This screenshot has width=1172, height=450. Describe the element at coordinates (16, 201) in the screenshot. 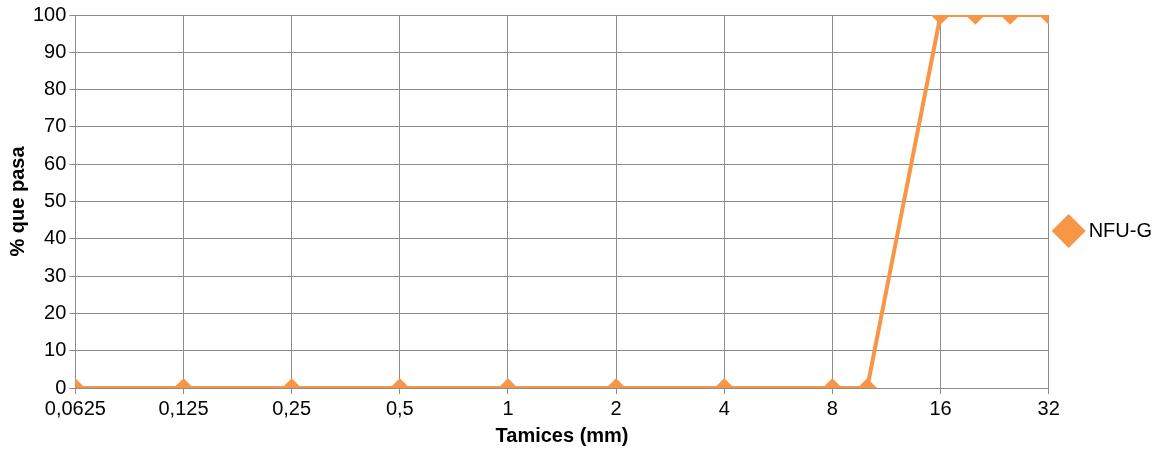

I see `y-axis-title: % que pasa` at that location.